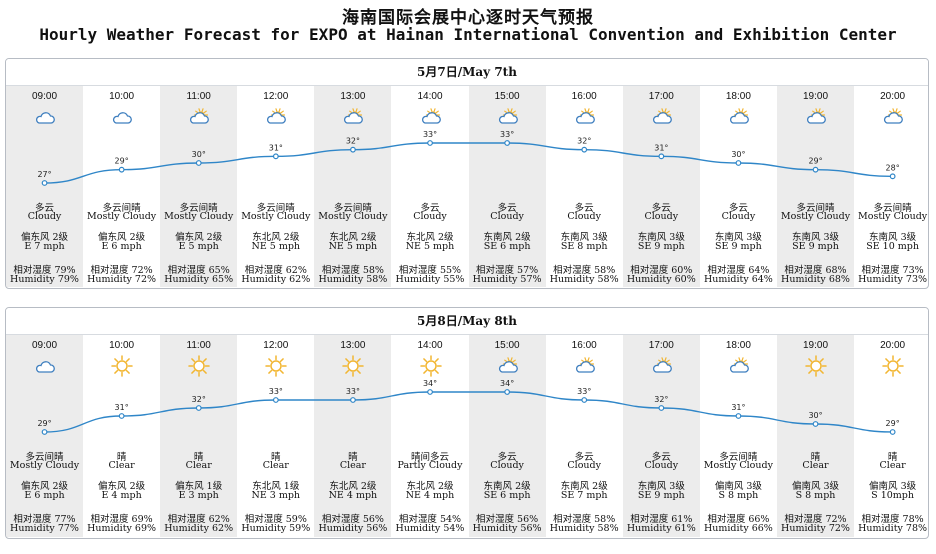 Image resolution: width=936 pixels, height=554 pixels. Describe the element at coordinates (507, 96) in the screenshot. I see `hour-time: 15:00` at that location.